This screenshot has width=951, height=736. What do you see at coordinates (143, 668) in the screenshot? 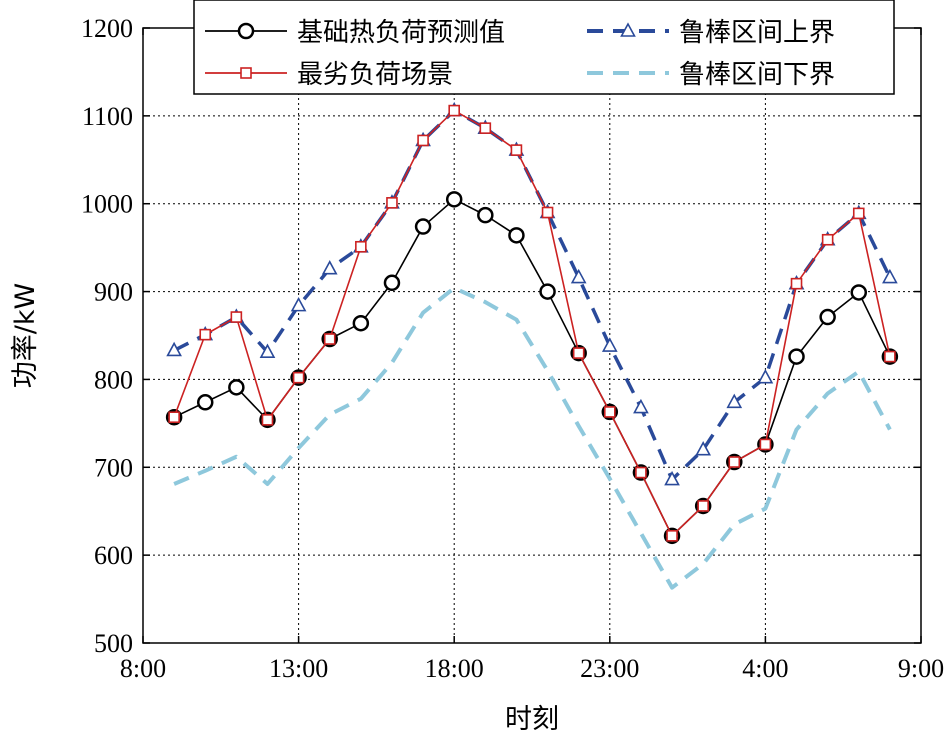
I see `x-tick-label: 8:00` at bounding box center [143, 668].